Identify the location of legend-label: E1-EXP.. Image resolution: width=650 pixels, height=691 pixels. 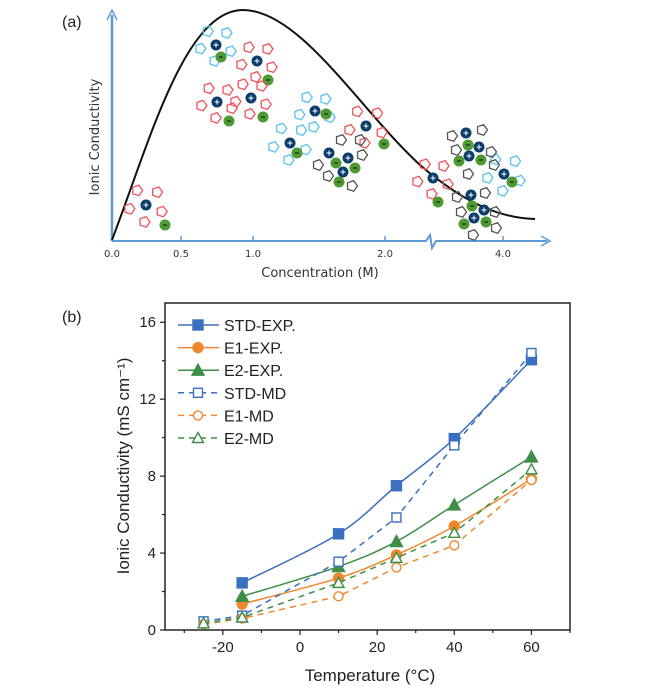
(253, 349).